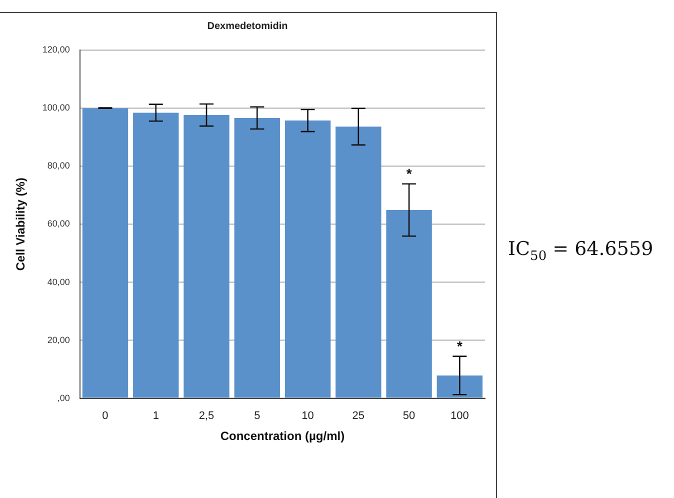  Describe the element at coordinates (21, 224) in the screenshot. I see `y-axis-title: Cell Viability (%)` at that location.